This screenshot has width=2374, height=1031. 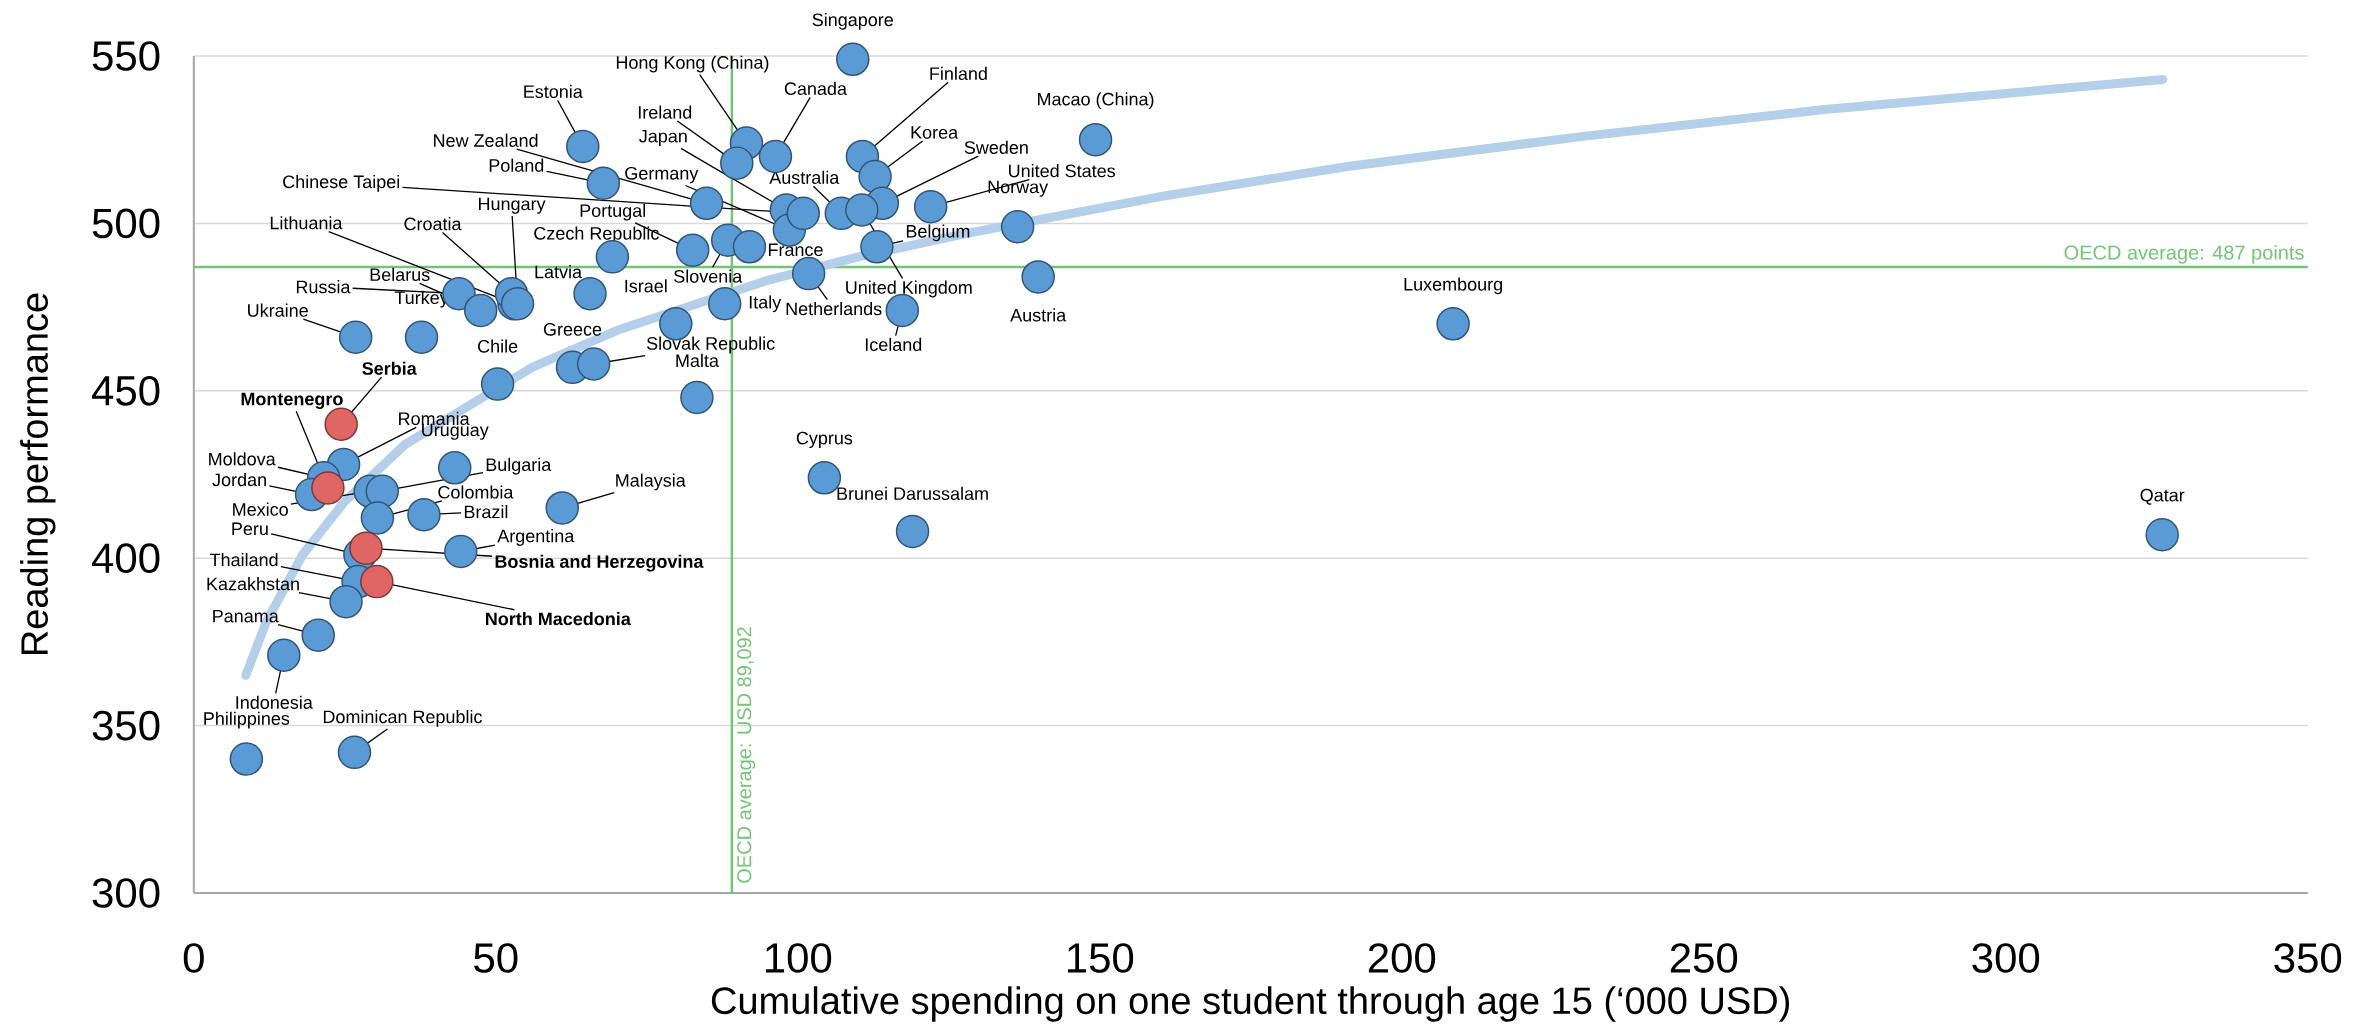 What do you see at coordinates (400, 274) in the screenshot?
I see `annotation: Belarus` at bounding box center [400, 274].